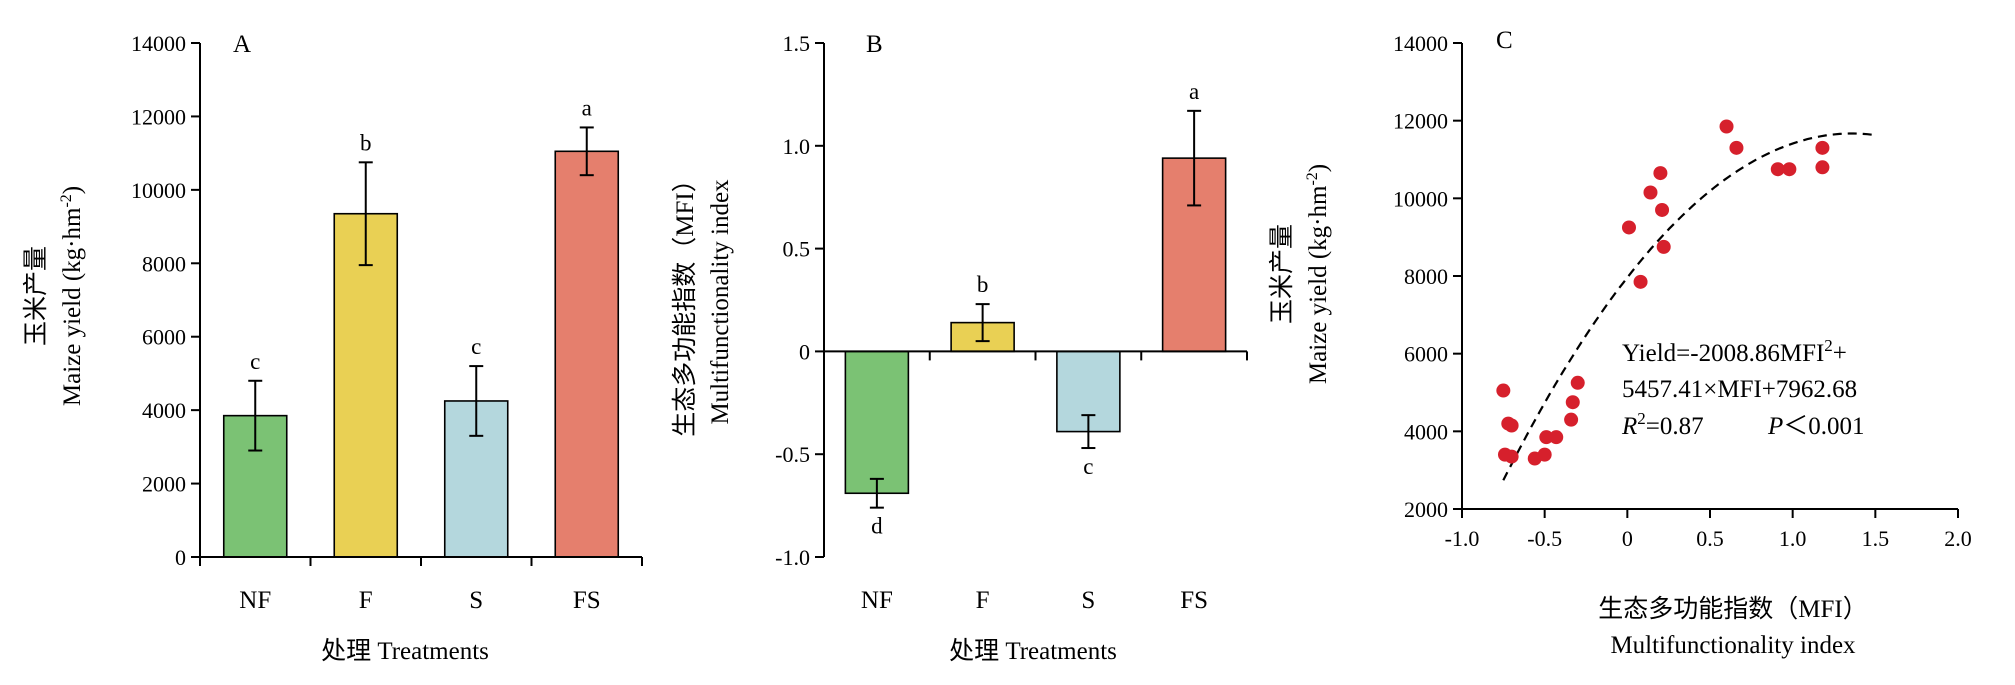  Describe the element at coordinates (1876, 538) in the screenshot. I see `x-tick-label: 1.5` at that location.